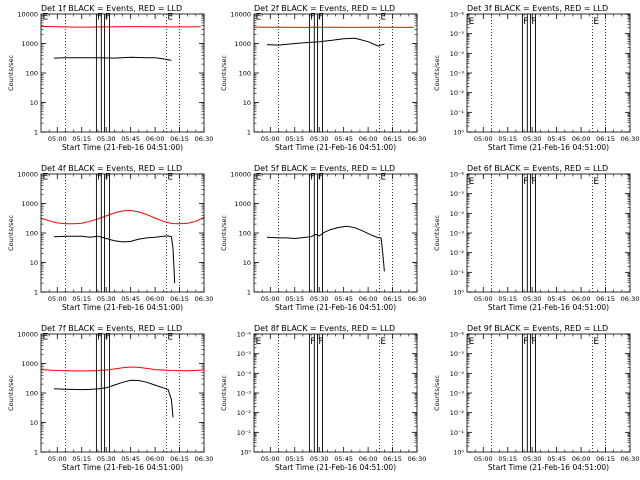 The width and height of the screenshot is (640, 480). What do you see at coordinates (29, 204) in the screenshot?
I see `y-tick-label: 1000` at bounding box center [29, 204].